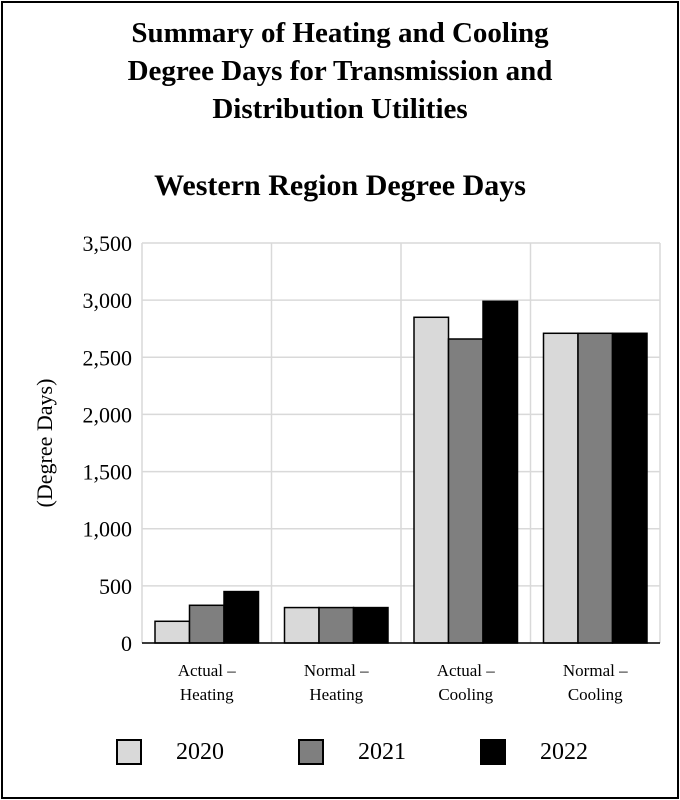 The height and width of the screenshot is (800, 680). What do you see at coordinates (126, 643) in the screenshot?
I see `y-tick-label: 0` at bounding box center [126, 643].